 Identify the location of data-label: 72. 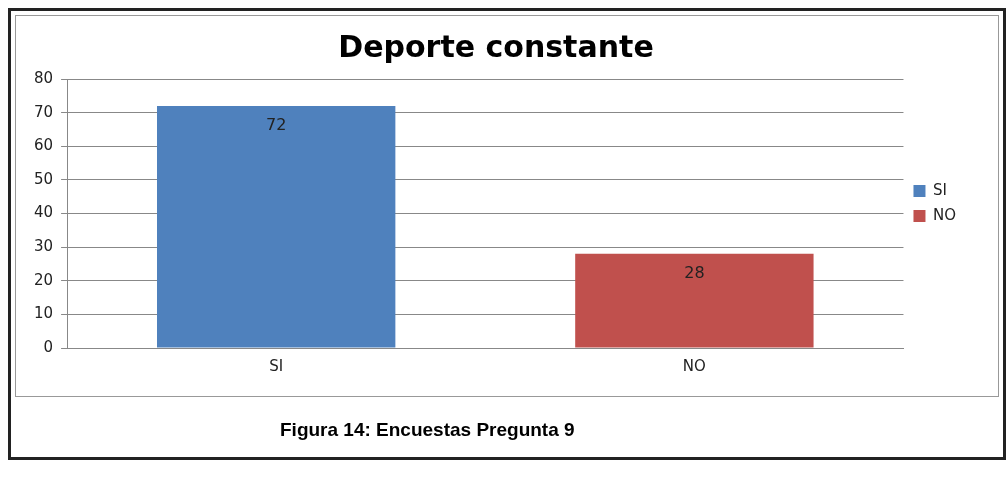
(276, 125).